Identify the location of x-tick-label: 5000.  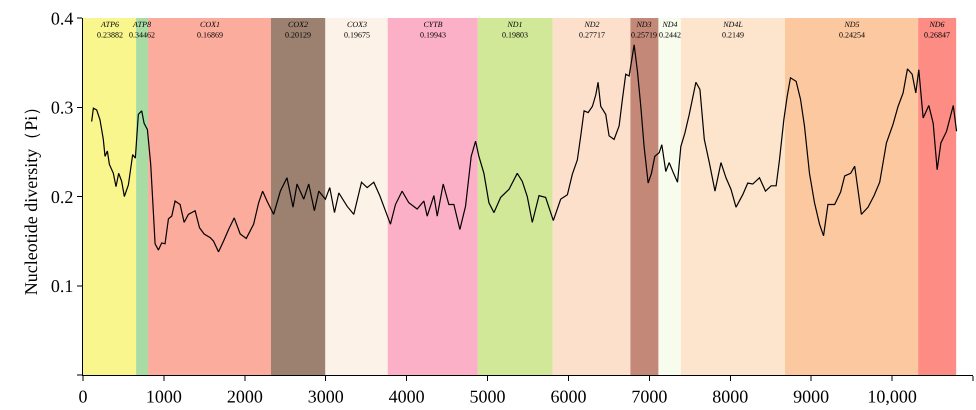
(488, 396).